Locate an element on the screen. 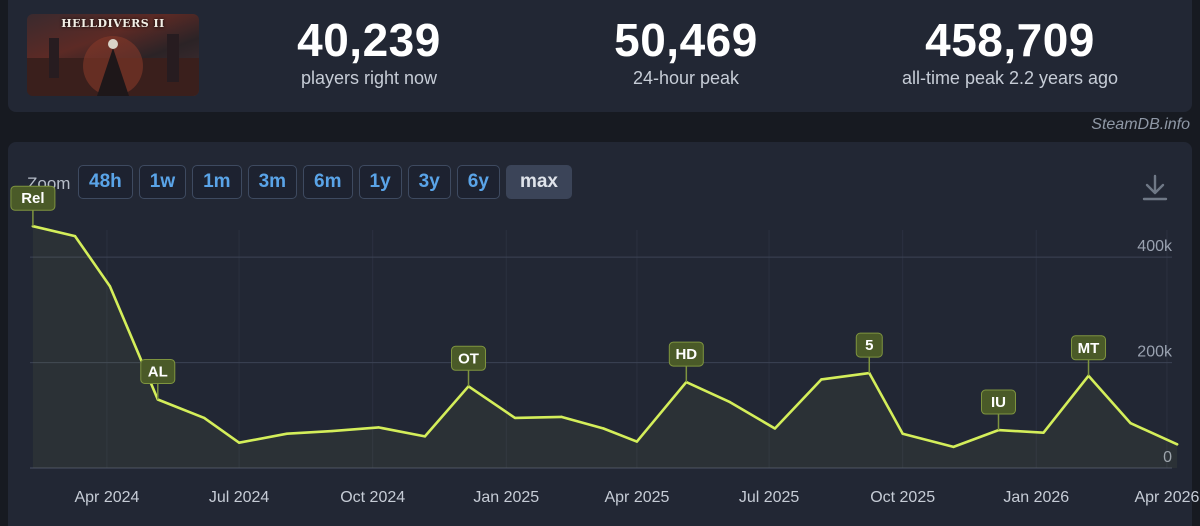 This screenshot has height=526, width=1200. annotation-label: IU is located at coordinates (998, 402).